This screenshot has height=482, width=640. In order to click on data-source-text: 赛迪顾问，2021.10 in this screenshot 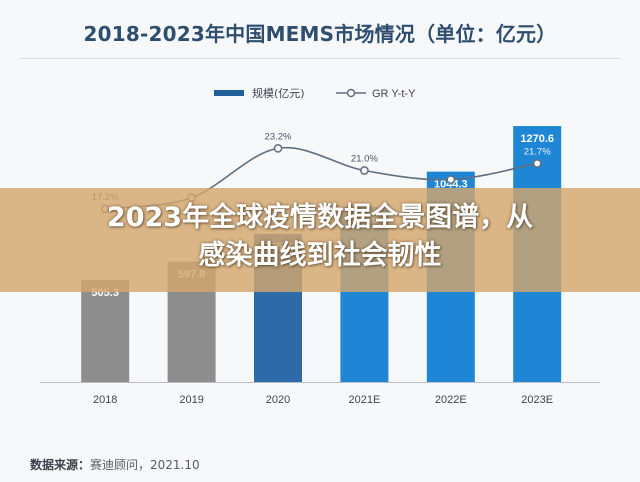, I will do `click(145, 465)`.